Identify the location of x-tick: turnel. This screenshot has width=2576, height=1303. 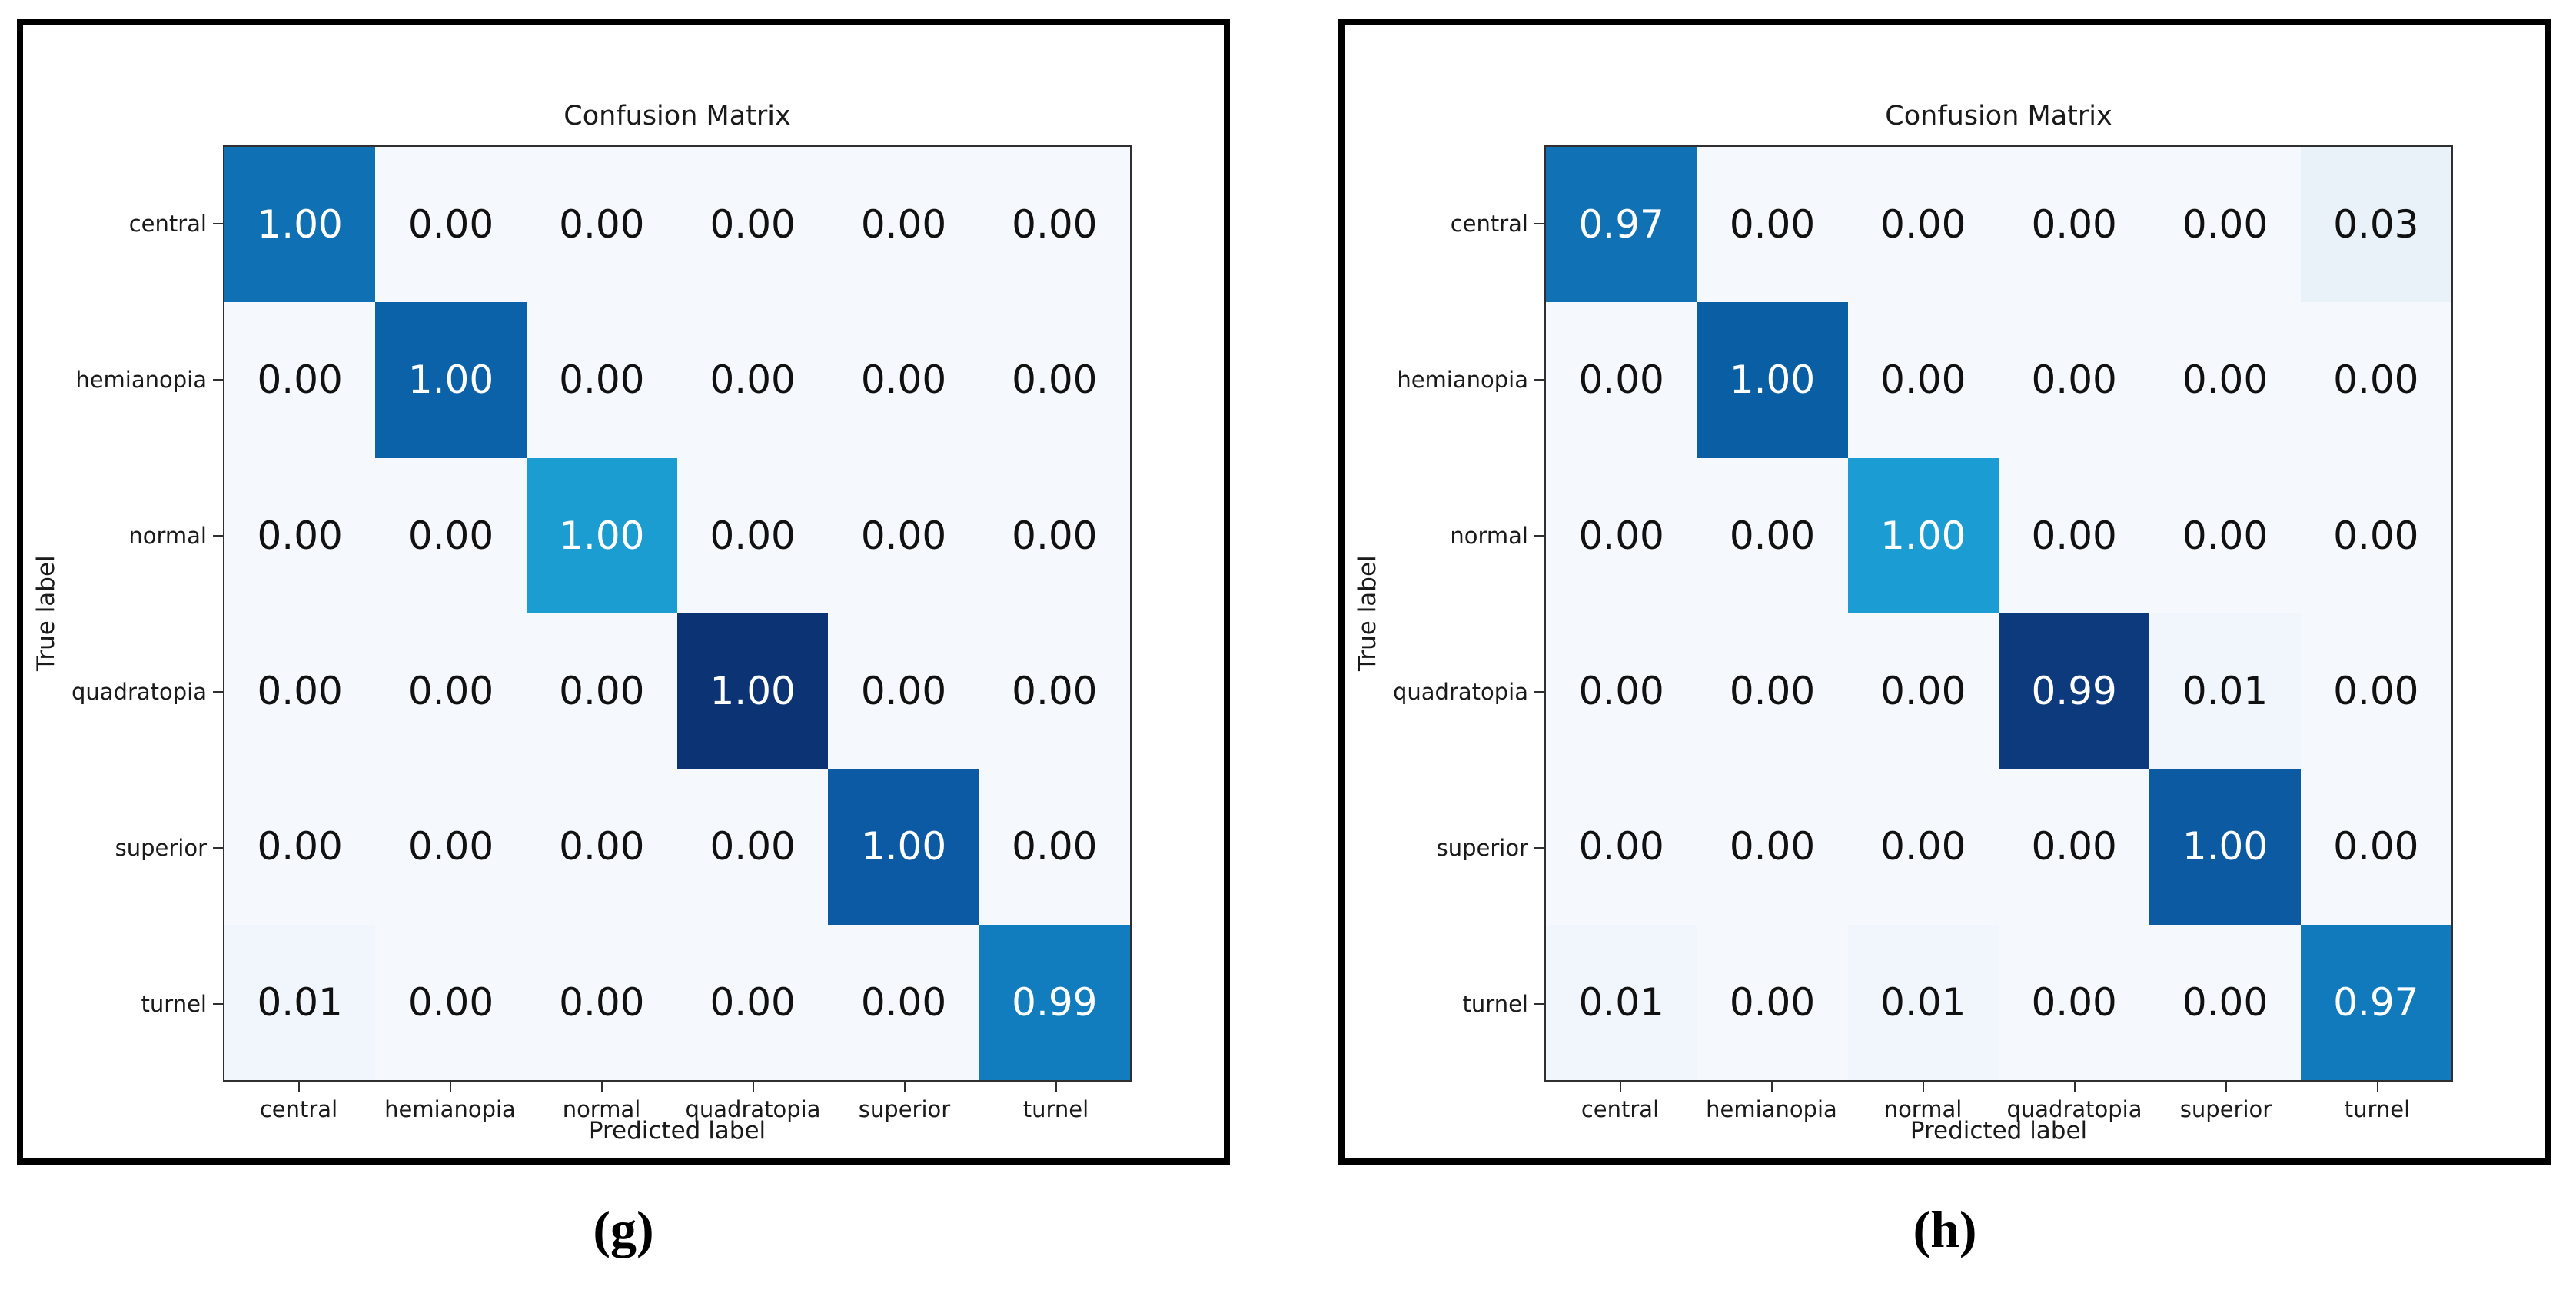
(2377, 1105).